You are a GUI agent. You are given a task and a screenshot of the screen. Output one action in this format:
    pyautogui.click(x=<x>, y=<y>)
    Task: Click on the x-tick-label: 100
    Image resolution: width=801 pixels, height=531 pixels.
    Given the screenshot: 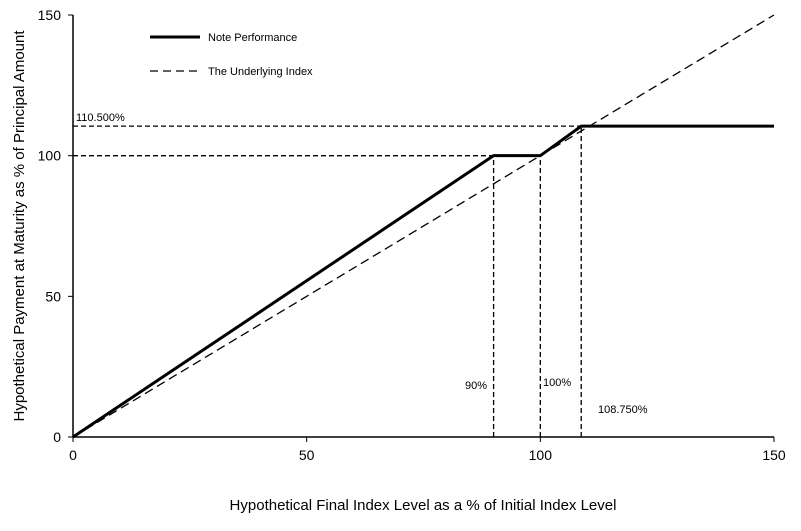 What is the action you would take?
    pyautogui.click(x=541, y=455)
    